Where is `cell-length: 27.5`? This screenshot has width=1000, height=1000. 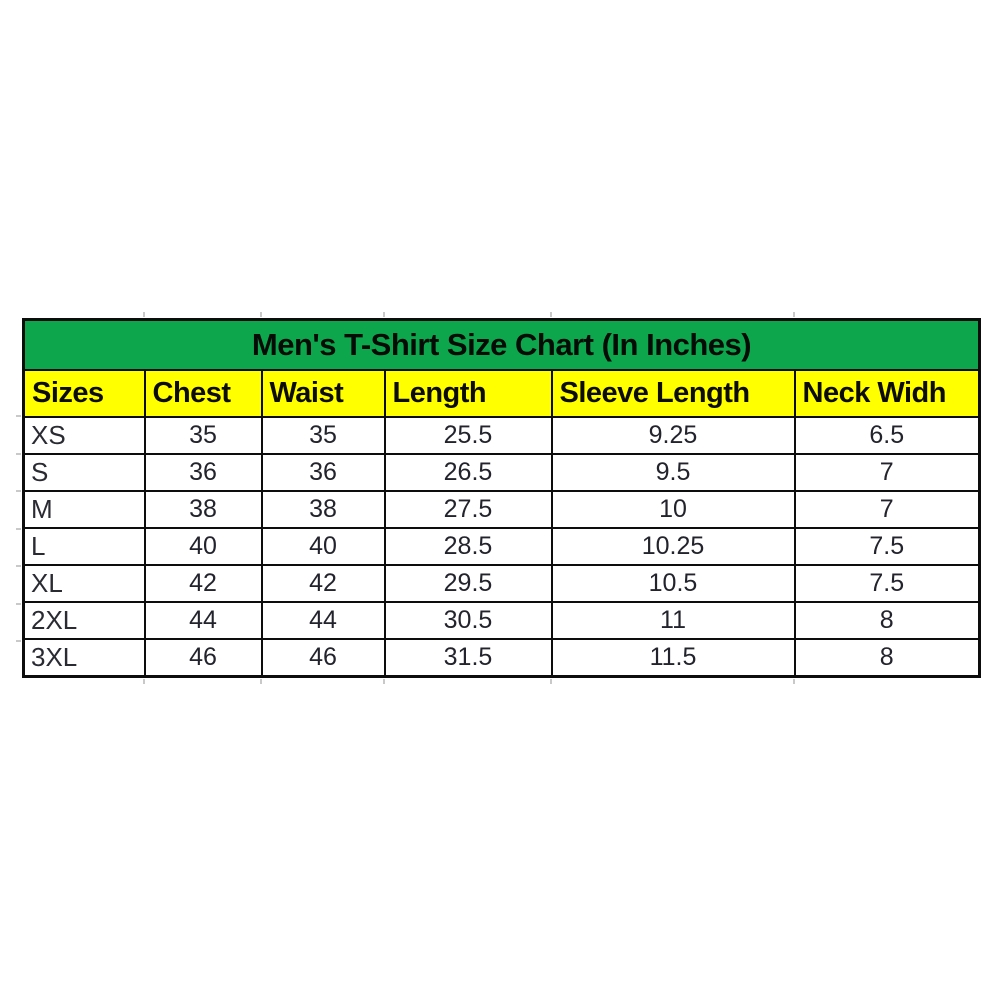
cell-length: 27.5 is located at coordinates (468, 509).